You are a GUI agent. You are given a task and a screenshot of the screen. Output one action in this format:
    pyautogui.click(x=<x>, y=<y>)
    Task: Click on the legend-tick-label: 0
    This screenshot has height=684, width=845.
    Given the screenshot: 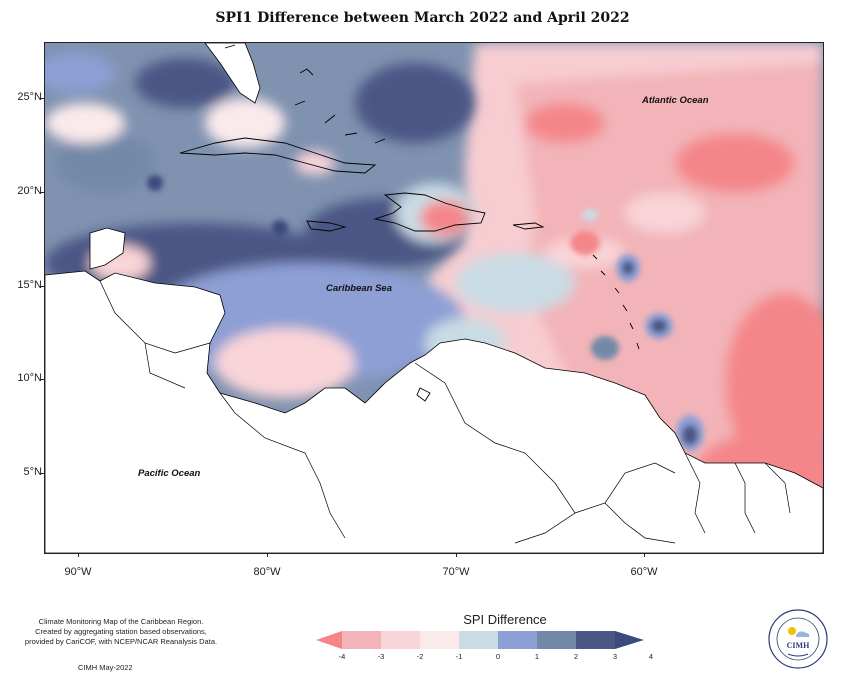 What is the action you would take?
    pyautogui.click(x=498, y=656)
    